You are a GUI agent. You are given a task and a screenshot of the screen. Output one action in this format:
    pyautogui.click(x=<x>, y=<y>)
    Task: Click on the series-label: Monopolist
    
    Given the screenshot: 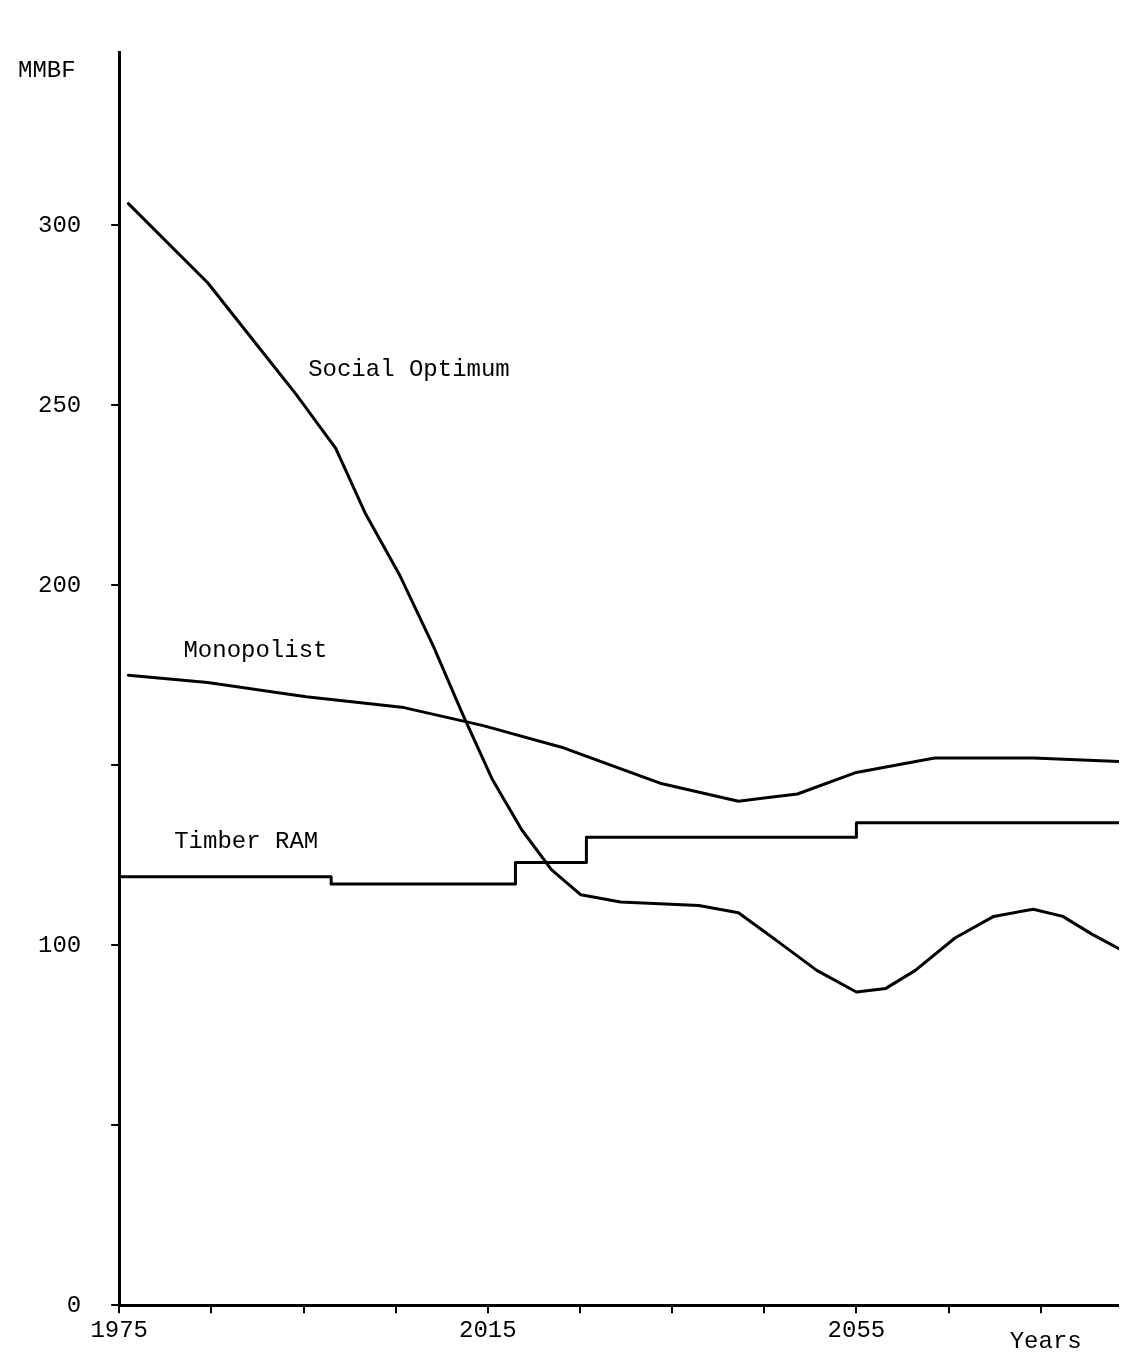 What is the action you would take?
    pyautogui.click(x=255, y=651)
    